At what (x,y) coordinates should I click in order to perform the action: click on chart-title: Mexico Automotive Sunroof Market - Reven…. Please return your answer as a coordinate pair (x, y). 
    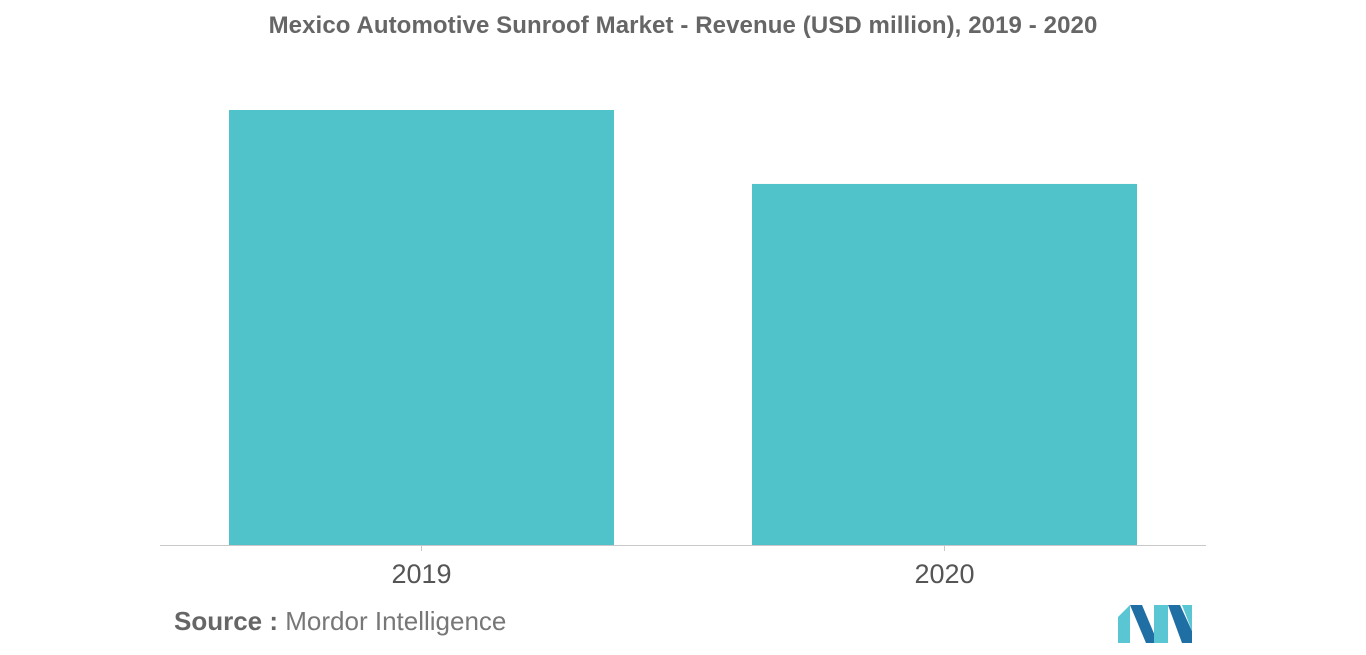
    Looking at the image, I should click on (683, 25).